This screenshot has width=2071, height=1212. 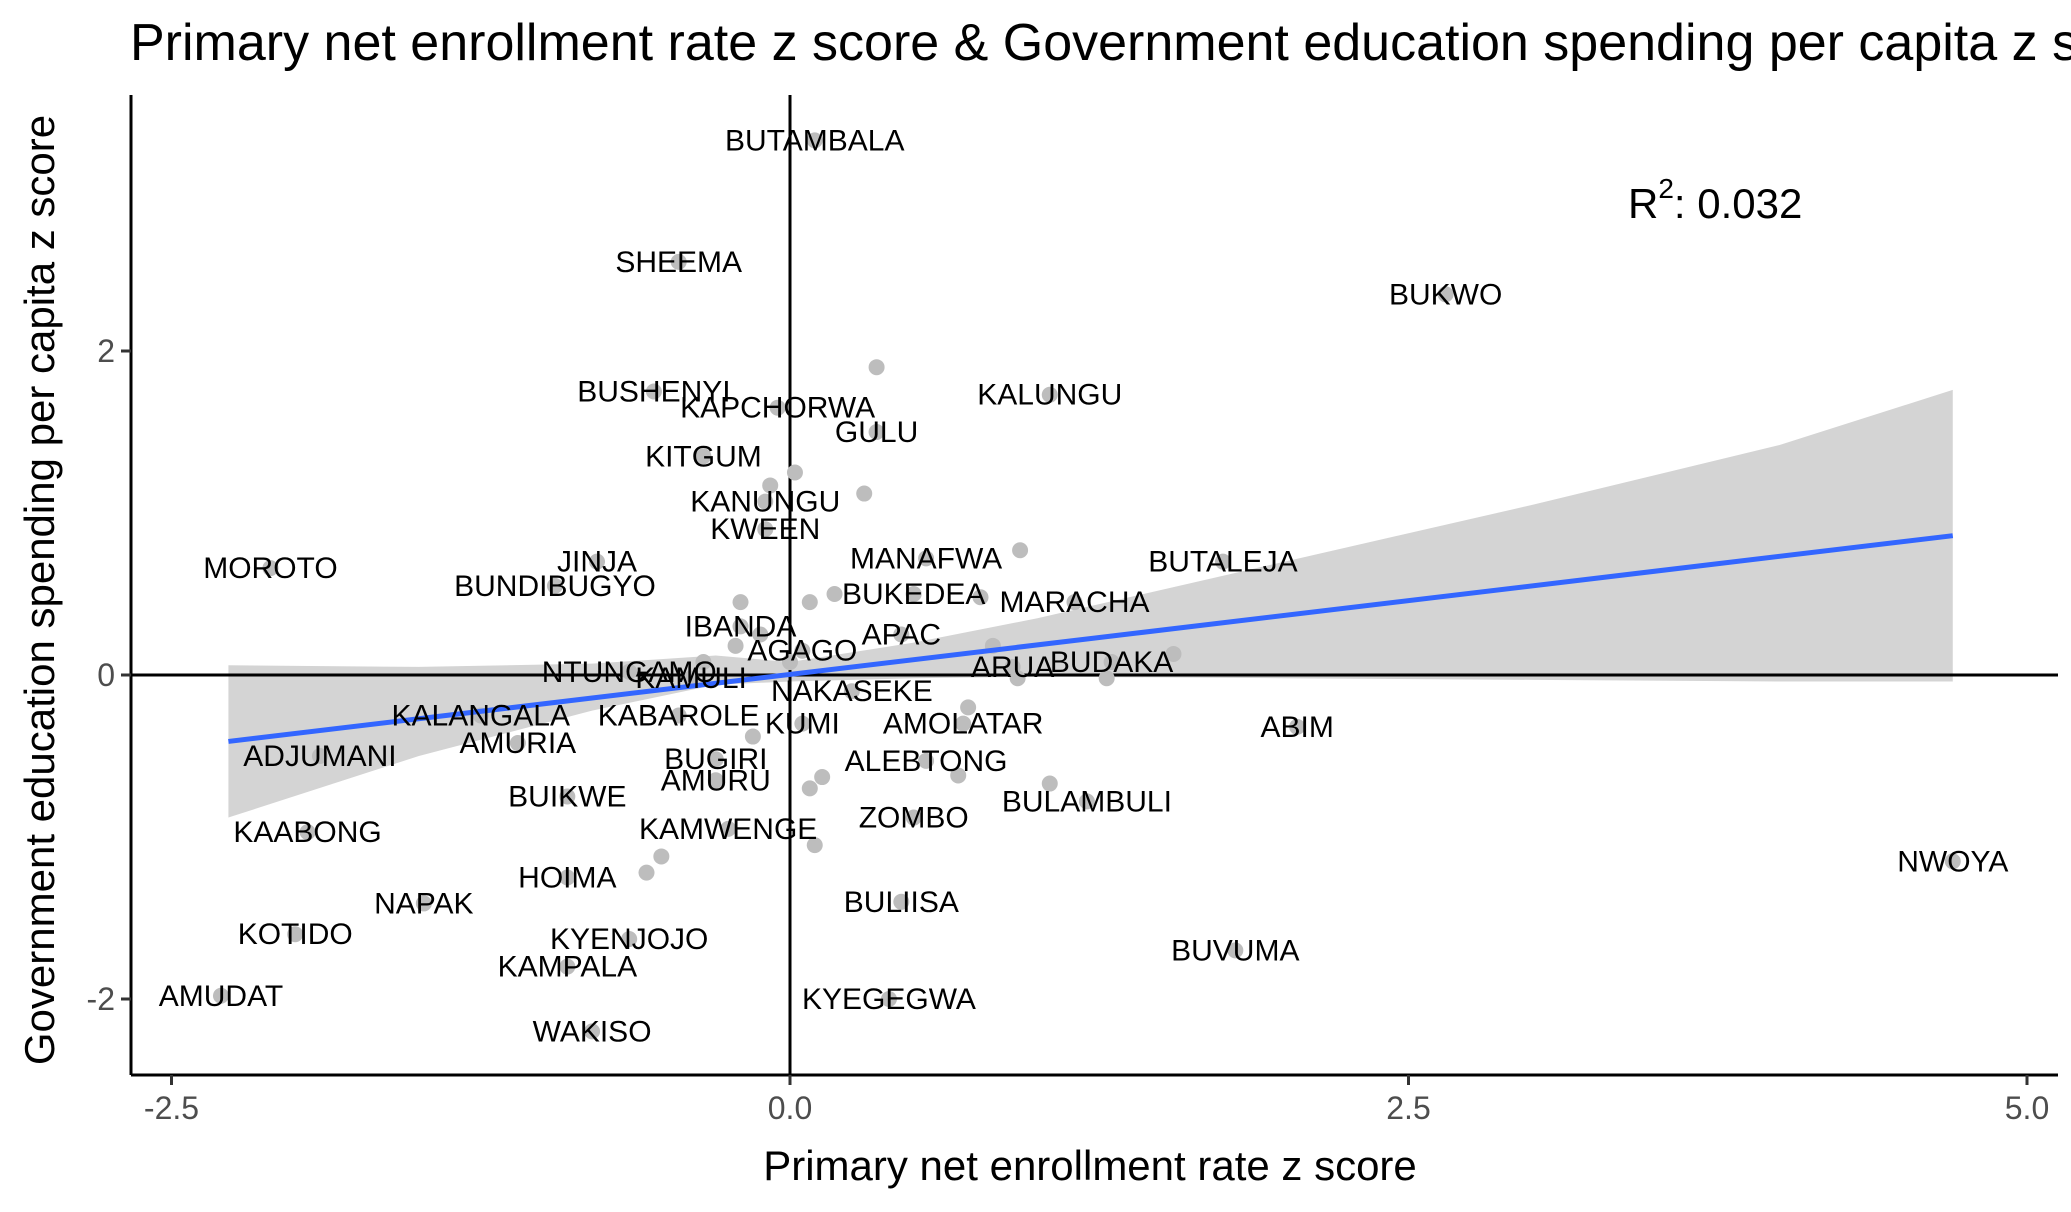 I want to click on r-squared-annotation: R2: 0.032, so click(x=1715, y=200).